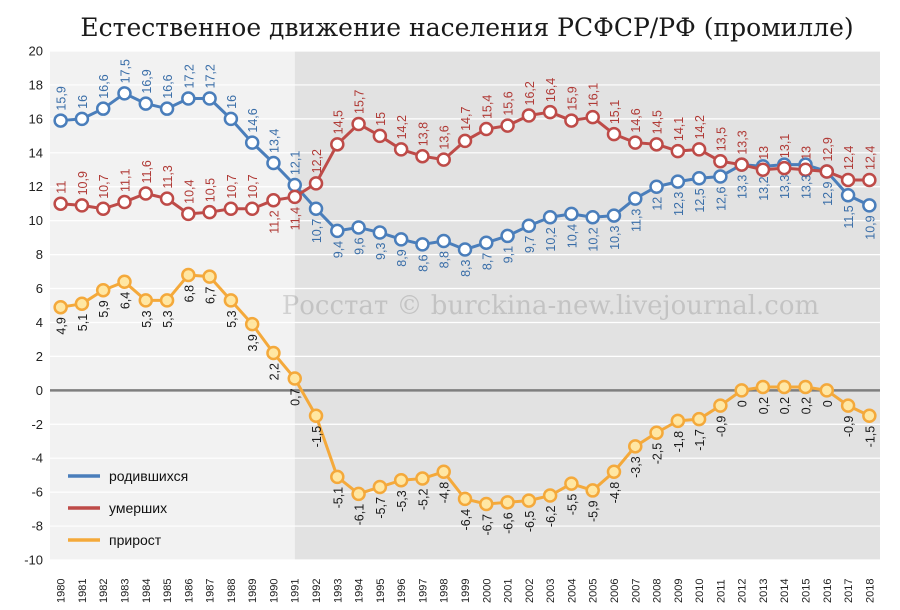 Image resolution: width=900 pixels, height=610 pixels. I want to click on x-tick-label: 2016, so click(828, 591).